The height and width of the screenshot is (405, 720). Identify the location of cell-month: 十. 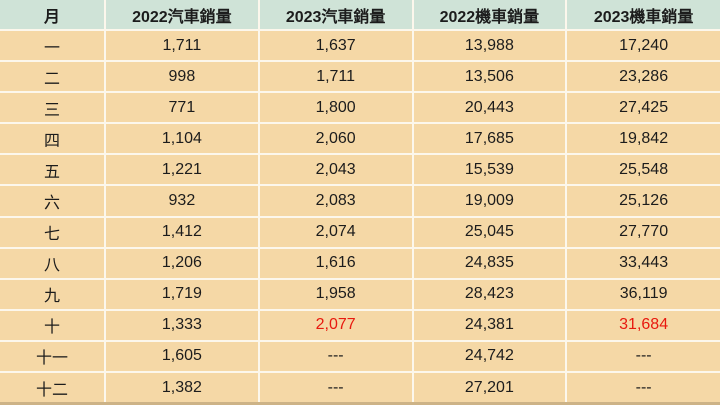
(53, 325).